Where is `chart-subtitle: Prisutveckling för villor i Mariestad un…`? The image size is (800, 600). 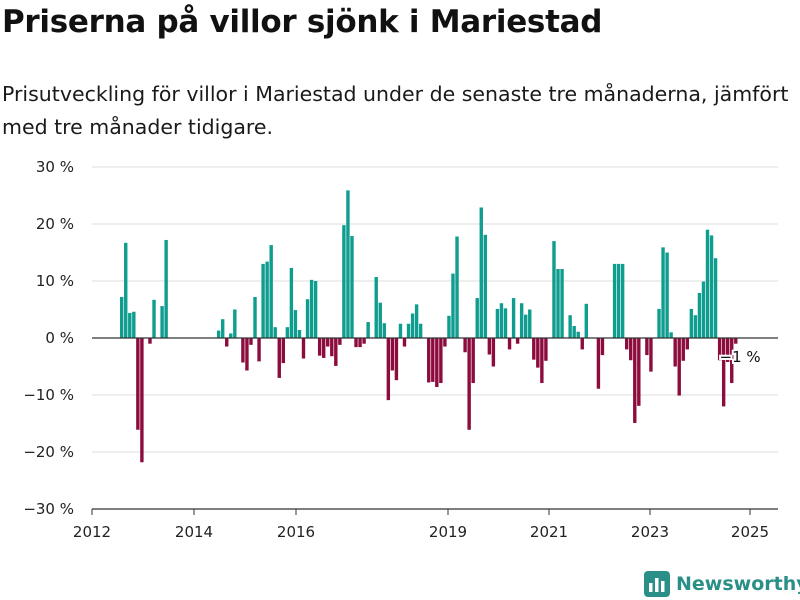 chart-subtitle: Prisutveckling för villor i Mariestad un… is located at coordinates (395, 110).